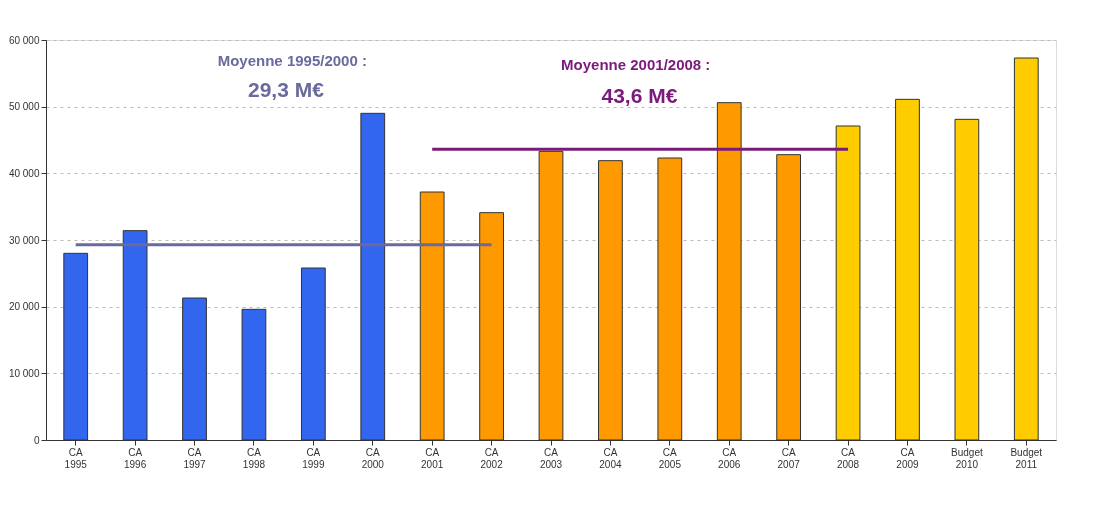 The image size is (1098, 508). Describe the element at coordinates (313, 458) in the screenshot. I see `x-tick-label: CA 1999` at that location.